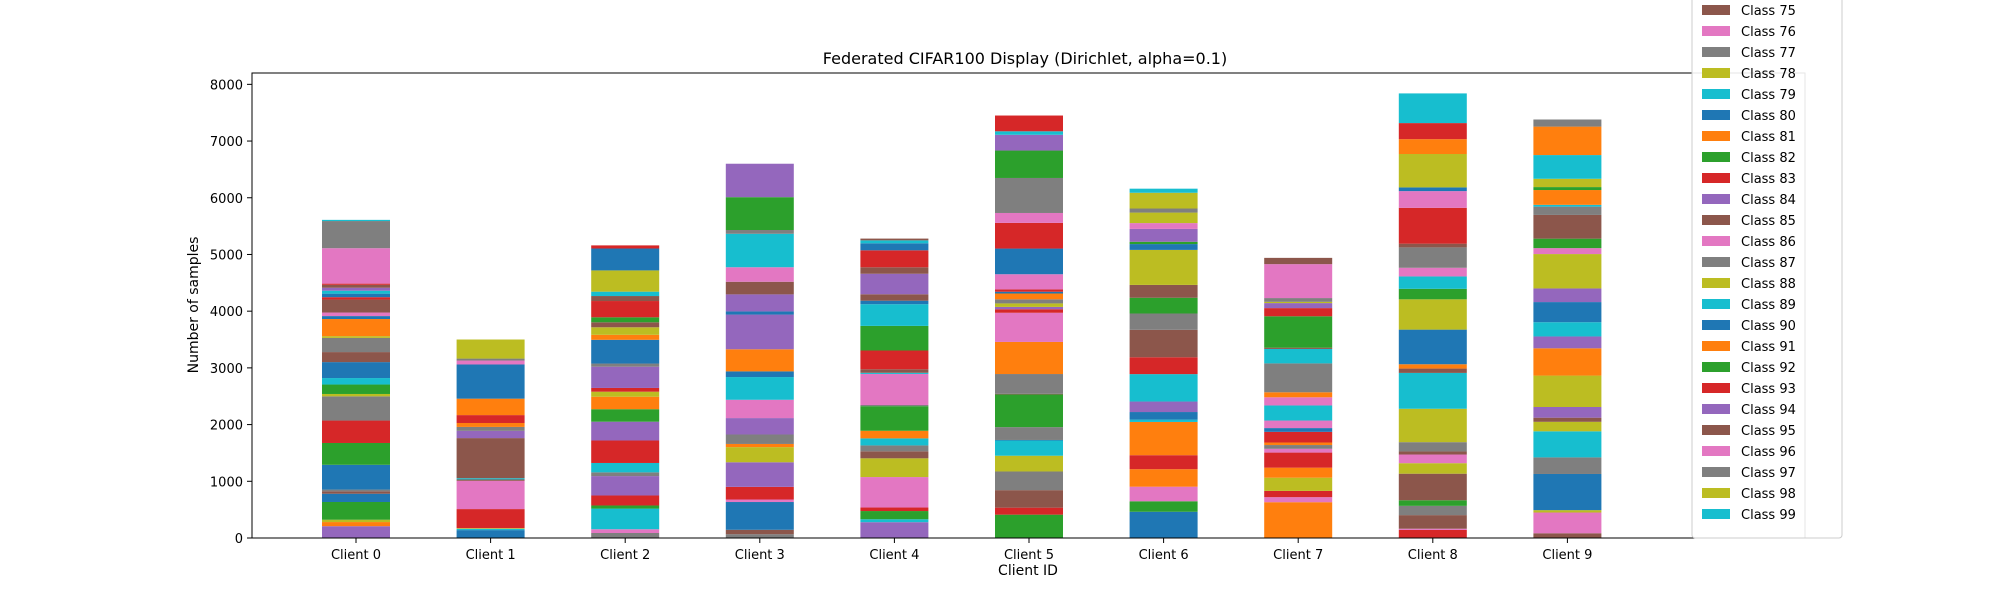 The image size is (2000, 600). What do you see at coordinates (1768, 116) in the screenshot?
I see `legend-label: Class 80` at bounding box center [1768, 116].